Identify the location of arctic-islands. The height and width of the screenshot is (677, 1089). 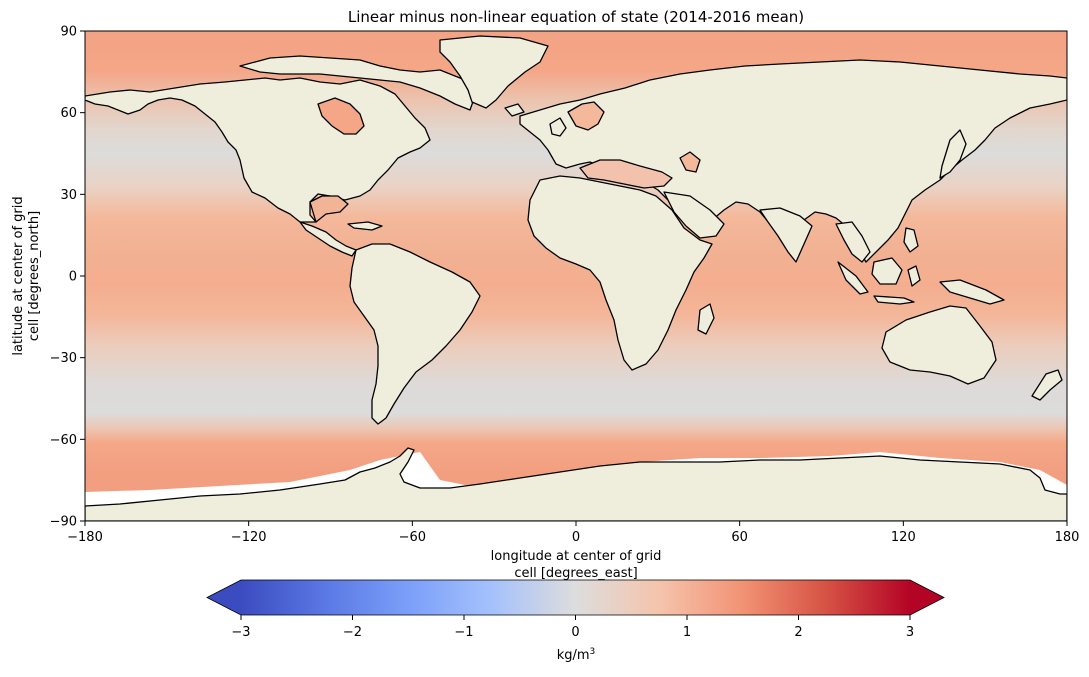
(357, 83).